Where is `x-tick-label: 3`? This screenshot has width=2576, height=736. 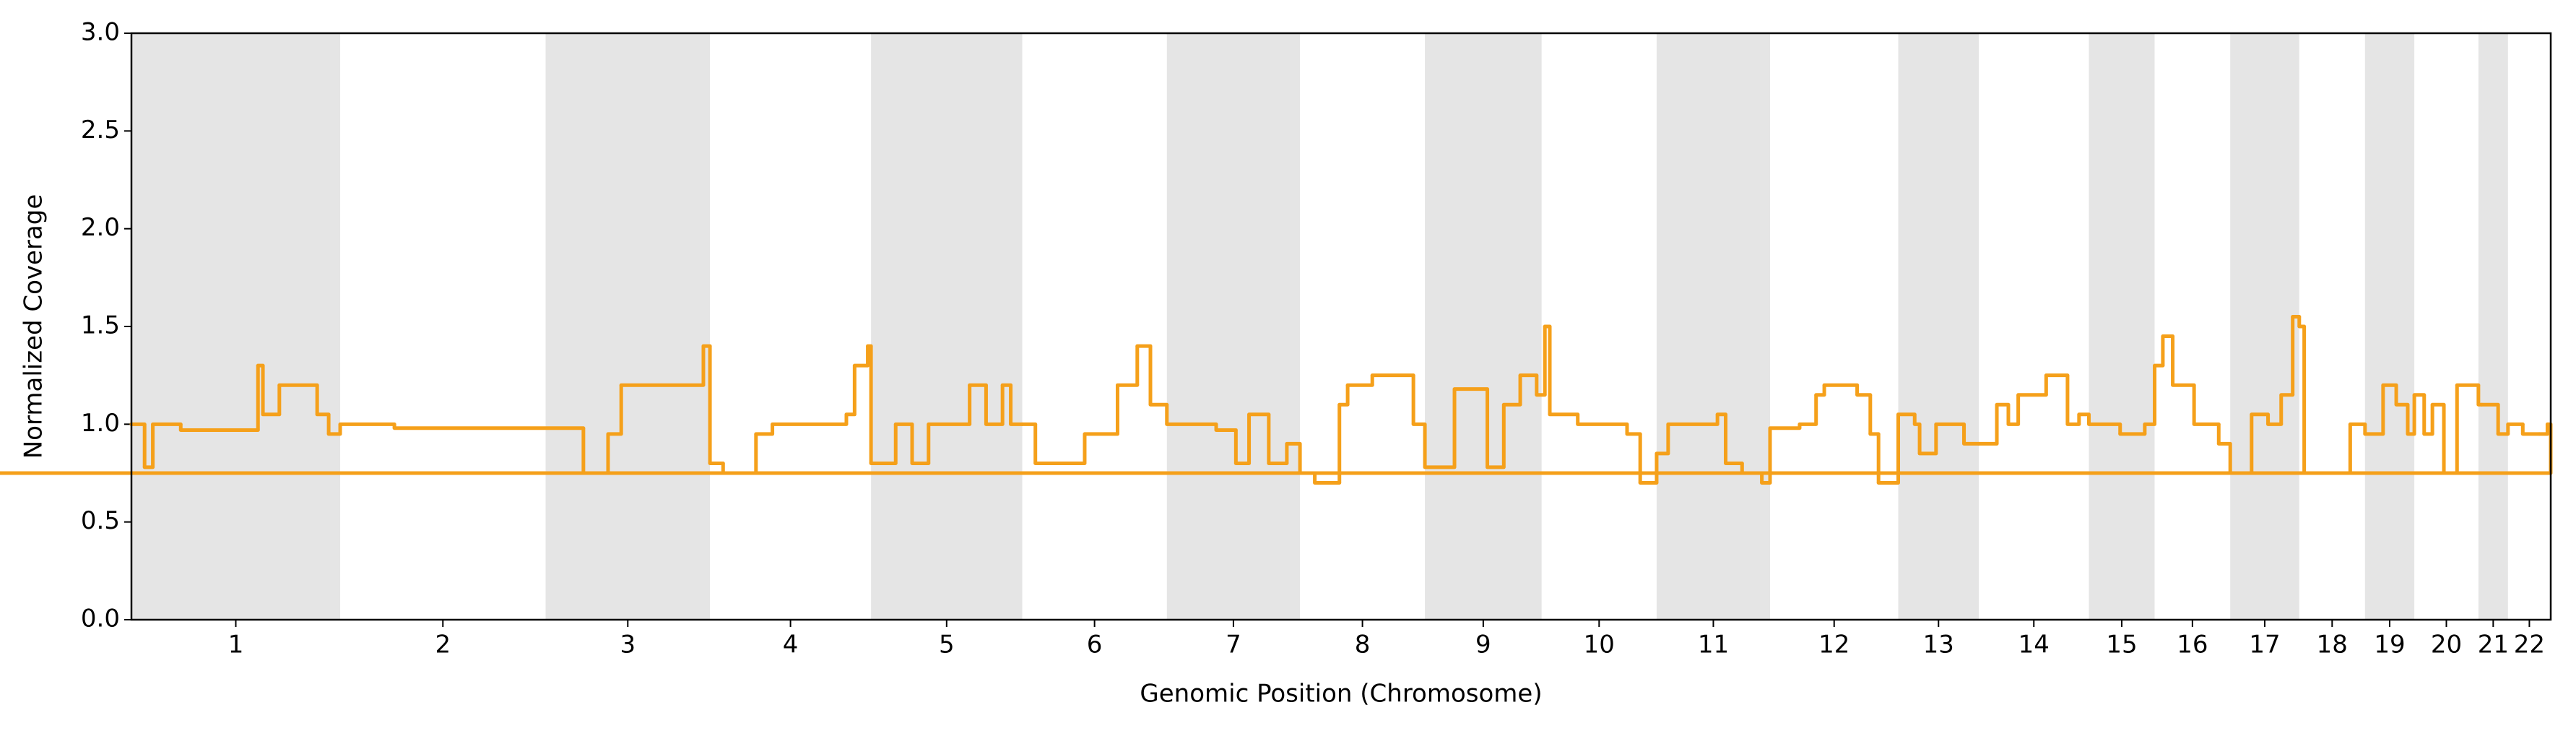 x-tick-label: 3 is located at coordinates (628, 645).